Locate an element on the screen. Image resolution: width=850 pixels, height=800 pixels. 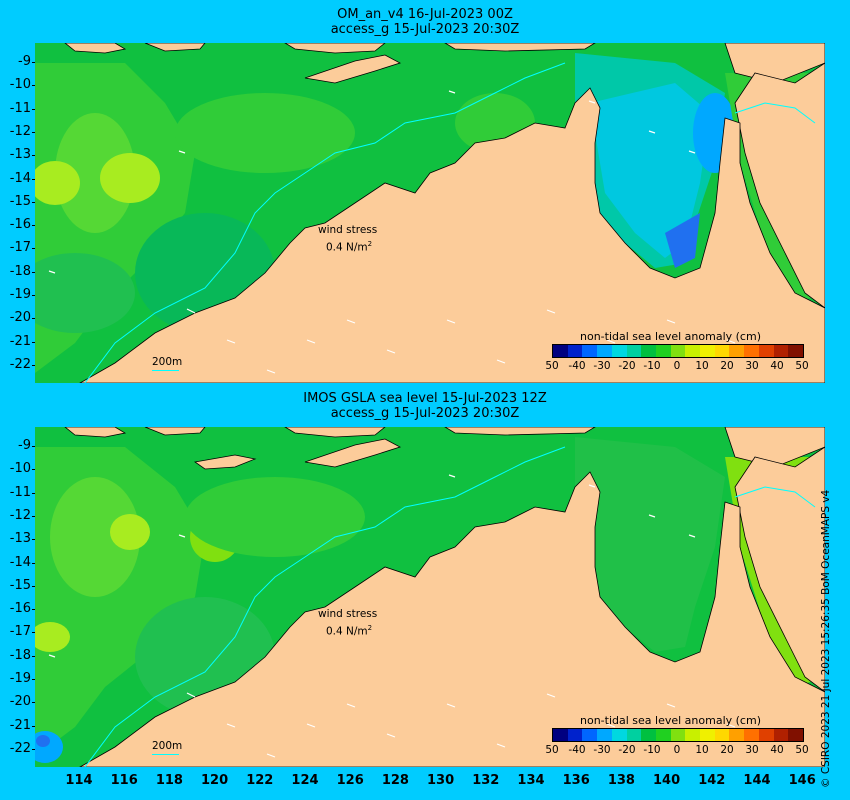
panel2-colorbar-title: non-tidal sea level anomaly (cm) is located at coordinates (670, 720).